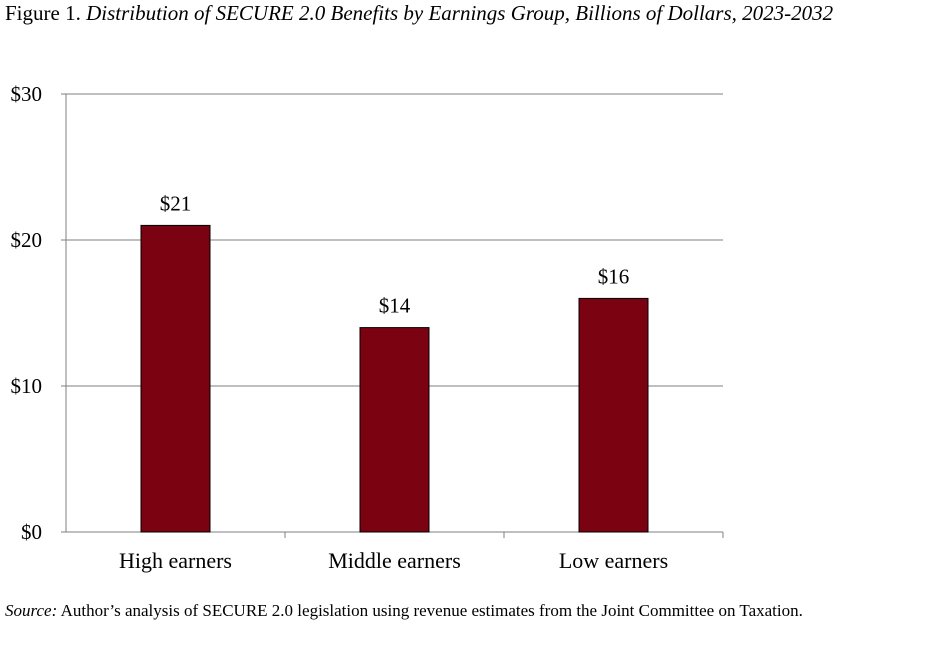  Describe the element at coordinates (395, 306) in the screenshot. I see `data-label: $14` at that location.